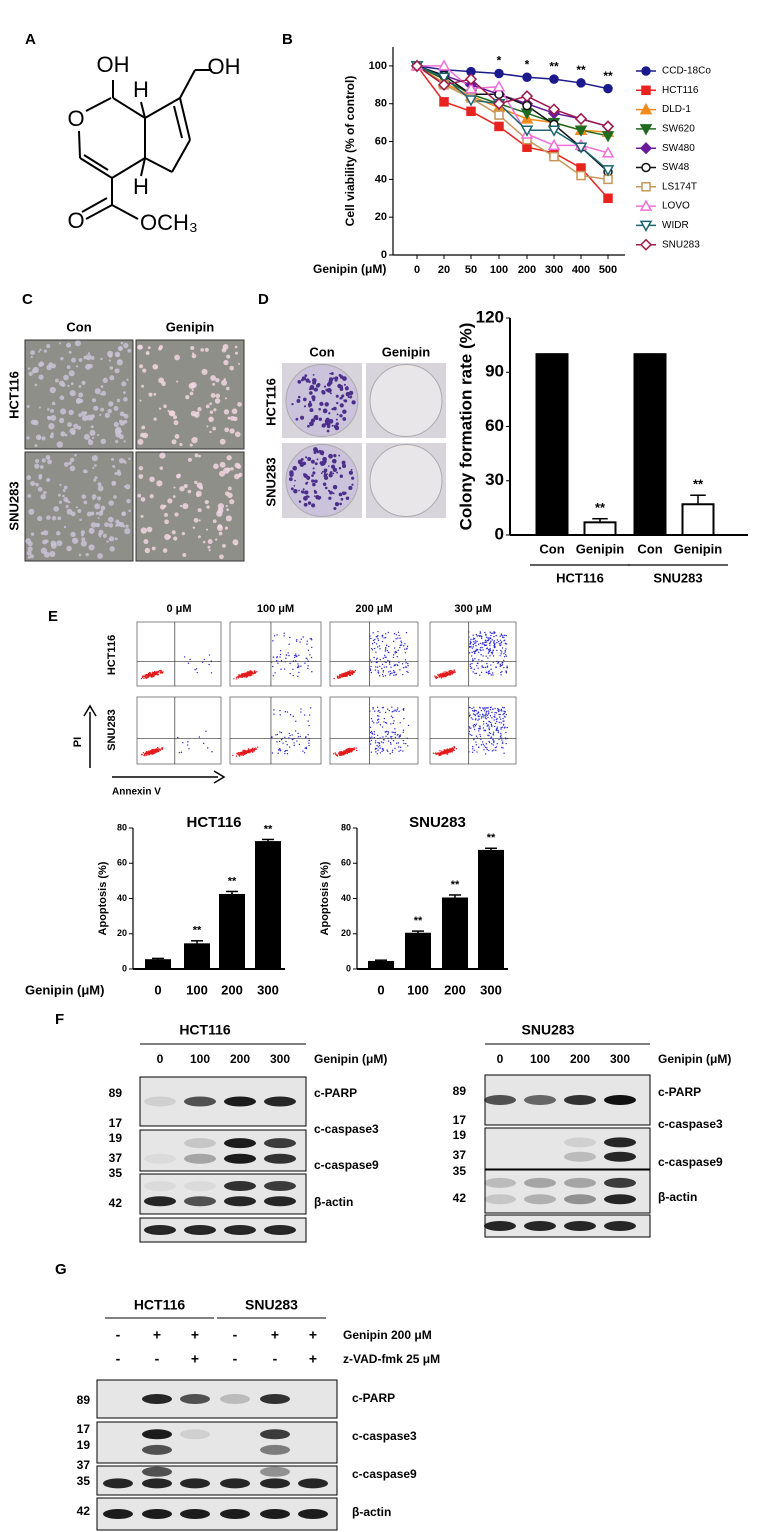 The width and height of the screenshot is (782, 1532). I want to click on y-tick-label: 0, so click(499, 533).